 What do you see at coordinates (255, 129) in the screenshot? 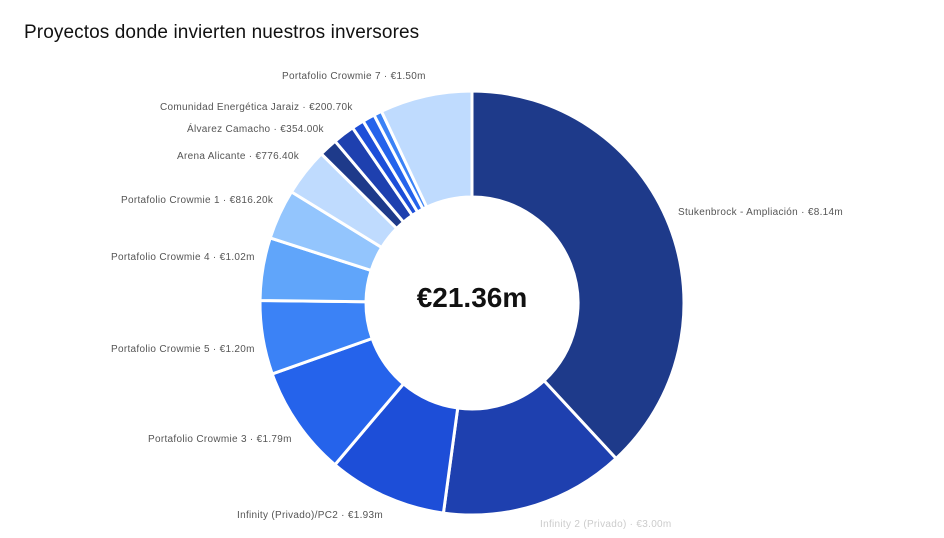
I see `slice-label: Álvarez Camacho · €354.00k` at bounding box center [255, 129].